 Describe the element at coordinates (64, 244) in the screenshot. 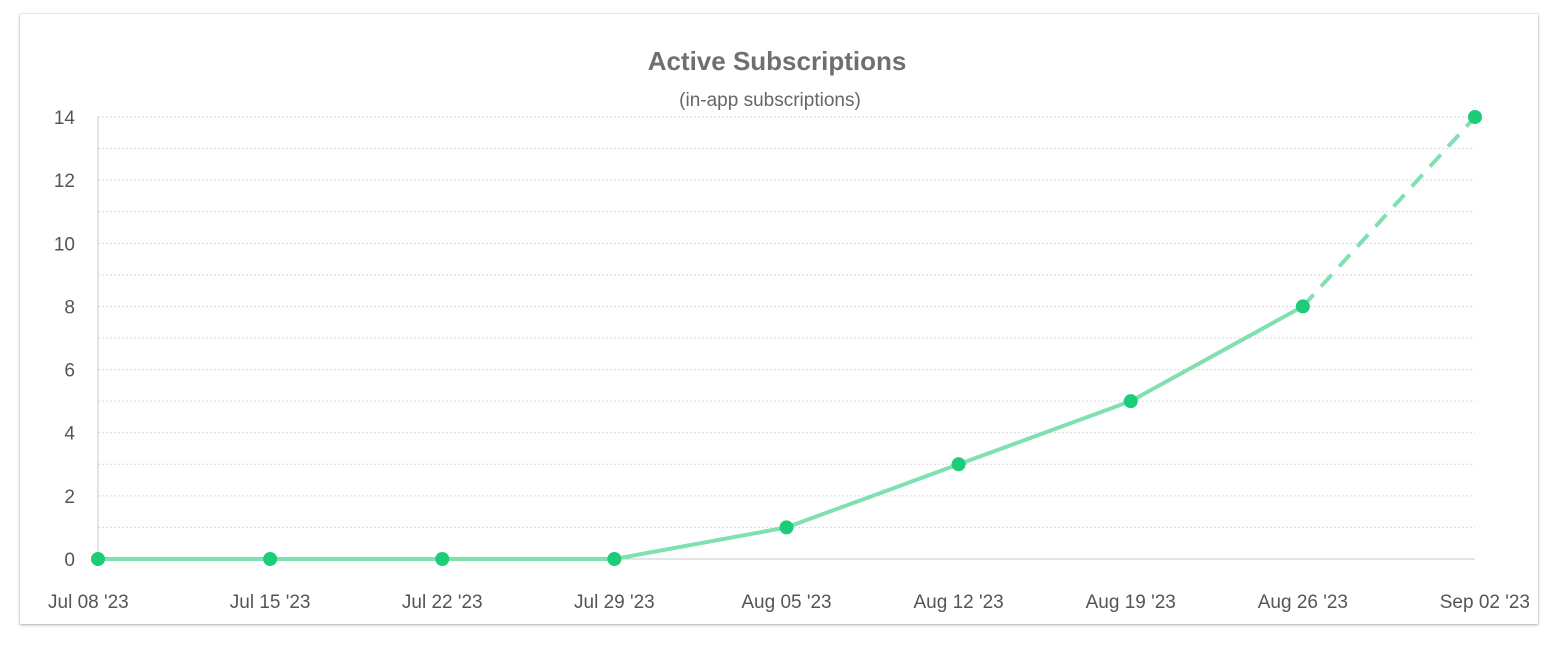

I see `y-tick-label: 10` at that location.